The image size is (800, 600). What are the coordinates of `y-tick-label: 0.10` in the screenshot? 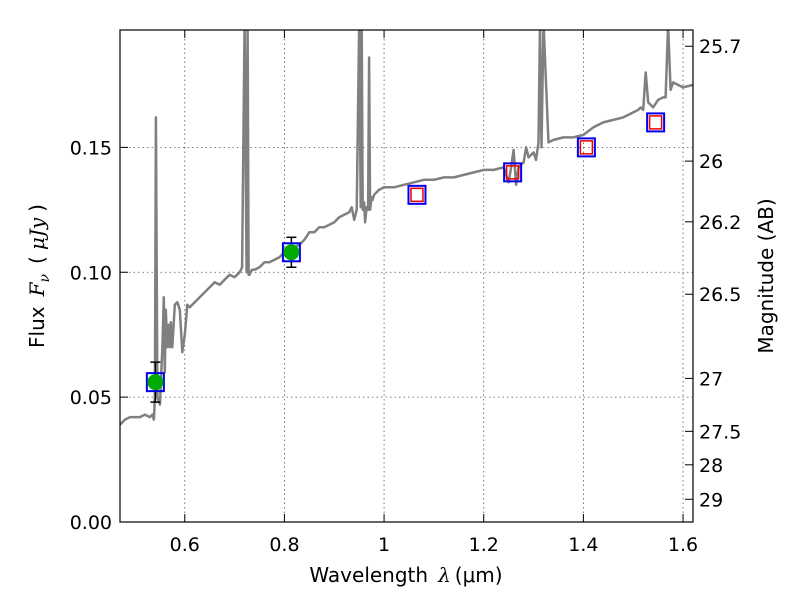 It's located at (91, 273).